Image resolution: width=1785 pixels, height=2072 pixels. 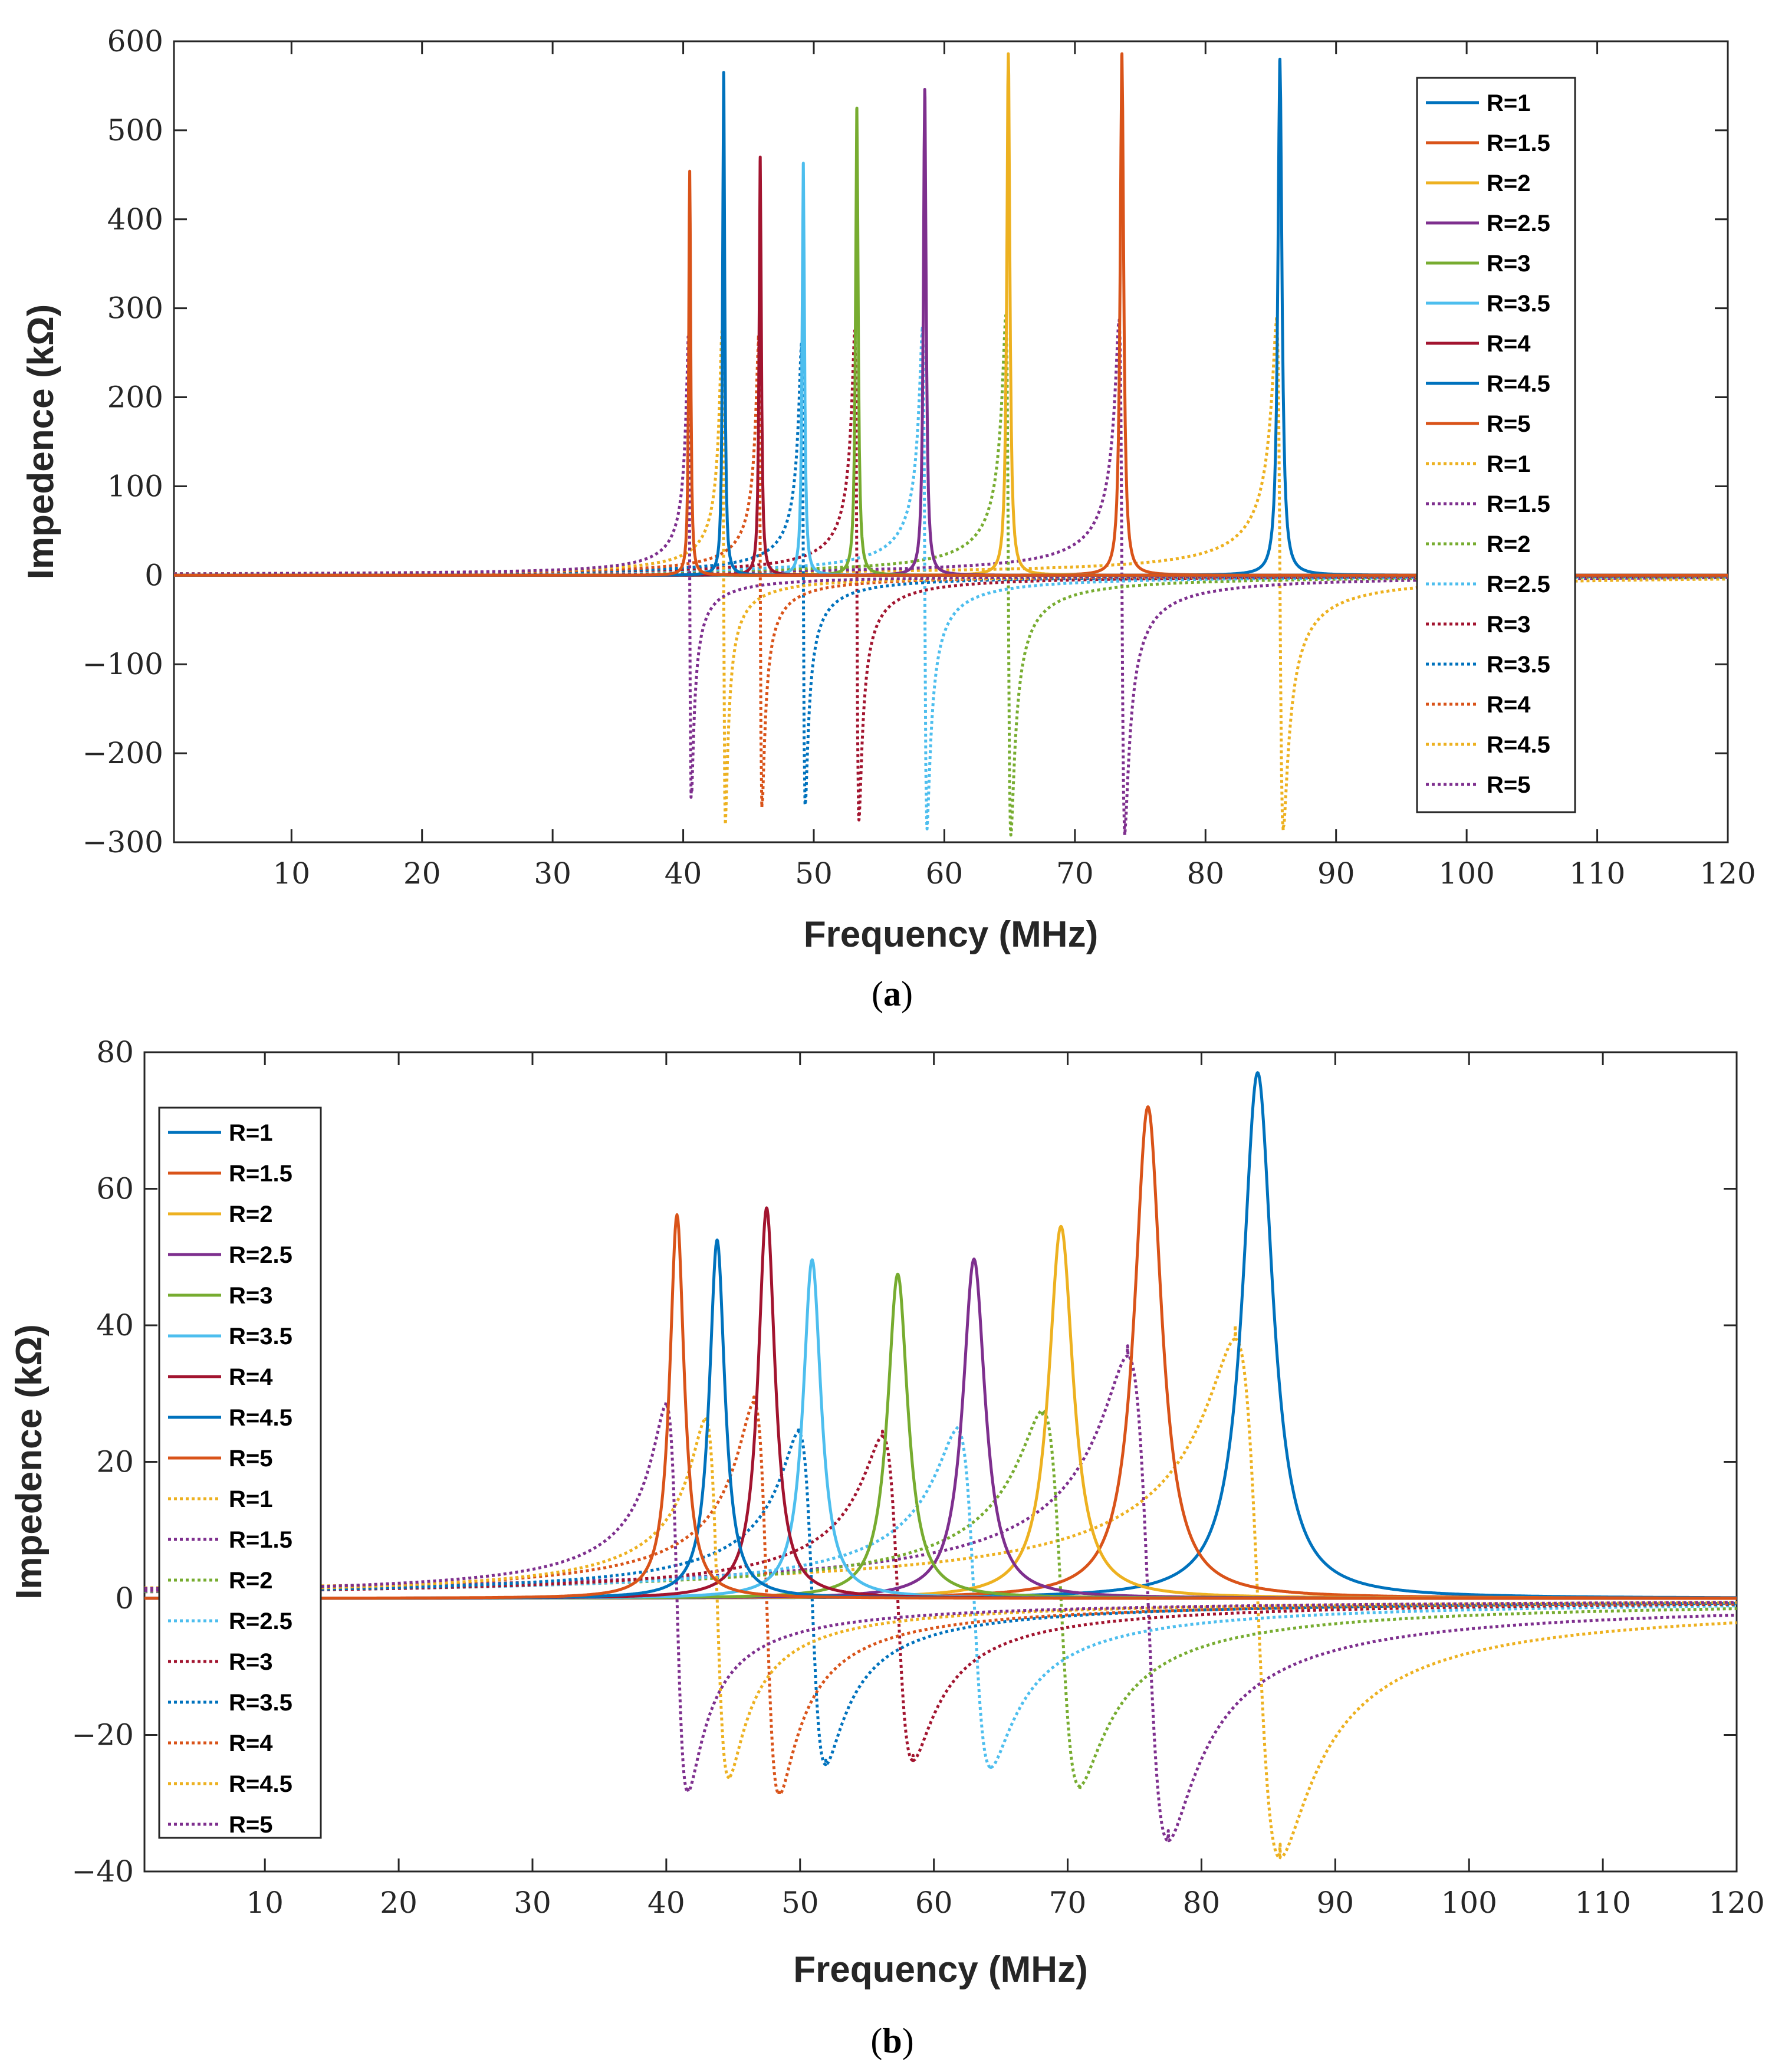 What do you see at coordinates (1509, 785) in the screenshot?
I see `legend-label-a-17: R=5` at bounding box center [1509, 785].